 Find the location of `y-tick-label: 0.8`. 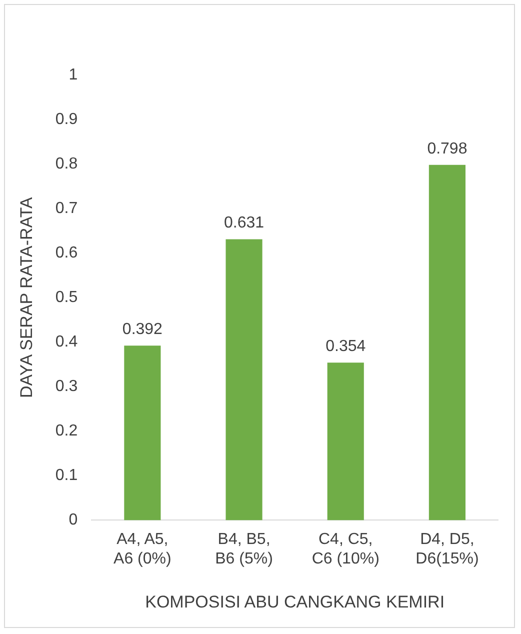

y-tick-label: 0.8 is located at coordinates (66, 163).